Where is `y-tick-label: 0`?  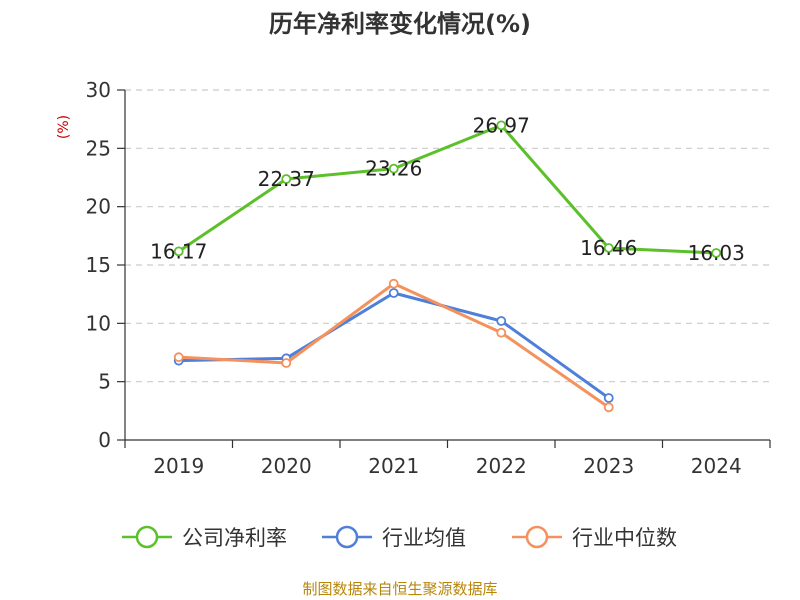
y-tick-label: 0 is located at coordinates (104, 440).